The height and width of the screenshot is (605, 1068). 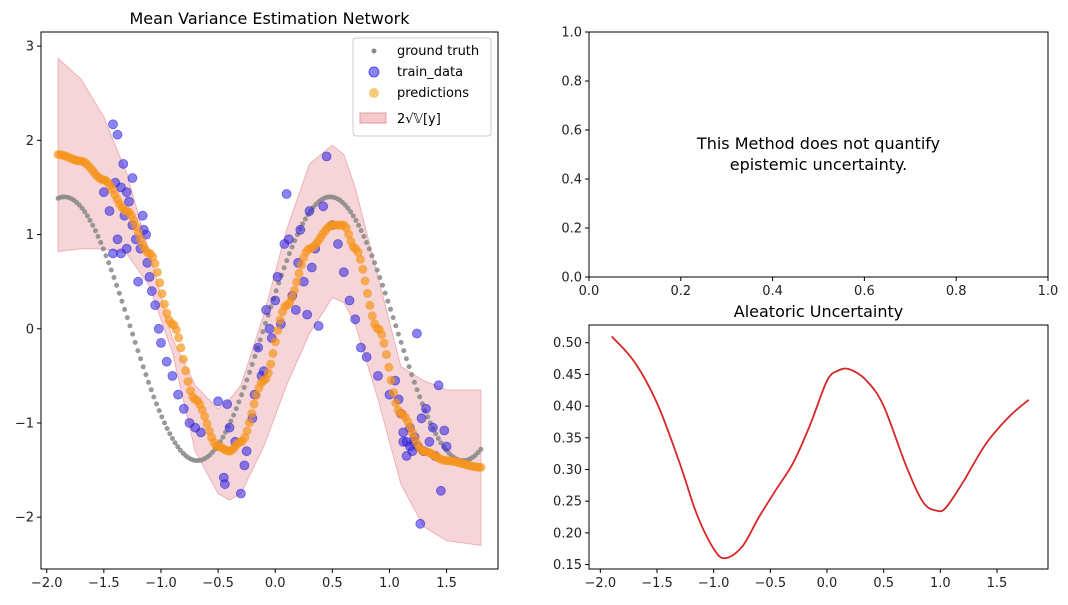 What do you see at coordinates (275, 583) in the screenshot?
I see `0-x-tick-label: 0.0` at bounding box center [275, 583].